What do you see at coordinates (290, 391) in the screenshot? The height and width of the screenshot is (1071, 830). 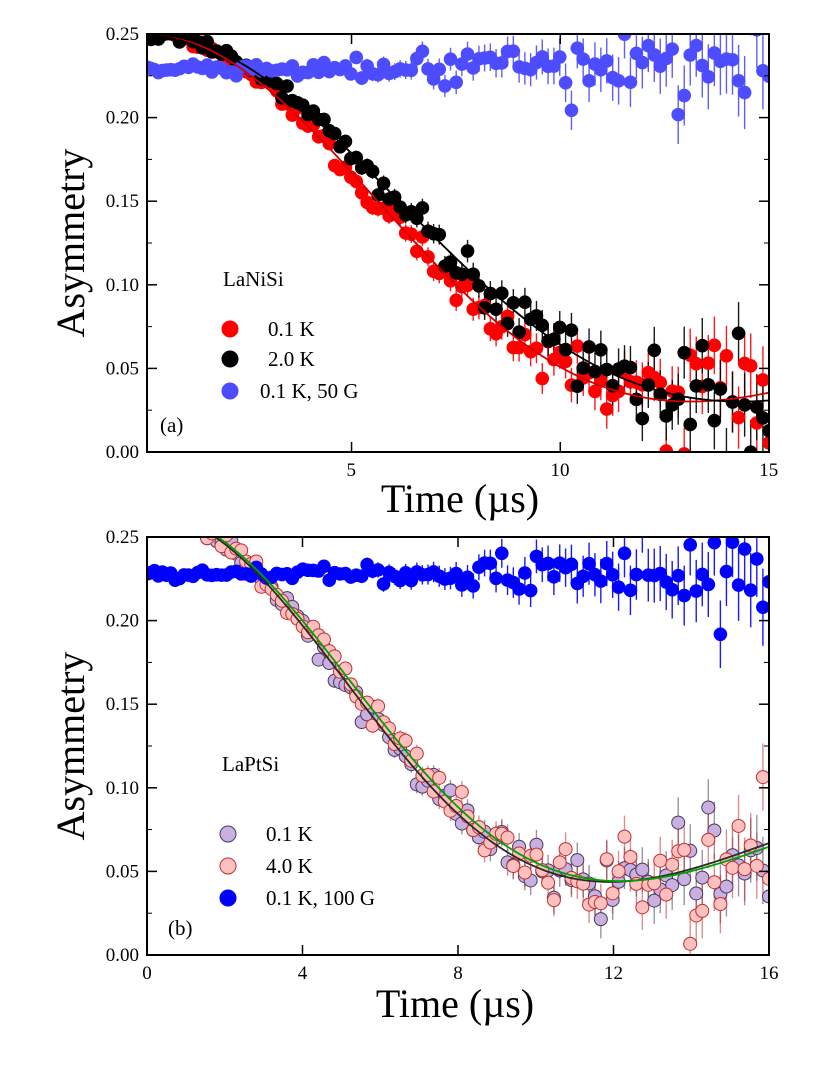 I see `legend-a-item-2: 0.1 K, 50 G` at bounding box center [290, 391].